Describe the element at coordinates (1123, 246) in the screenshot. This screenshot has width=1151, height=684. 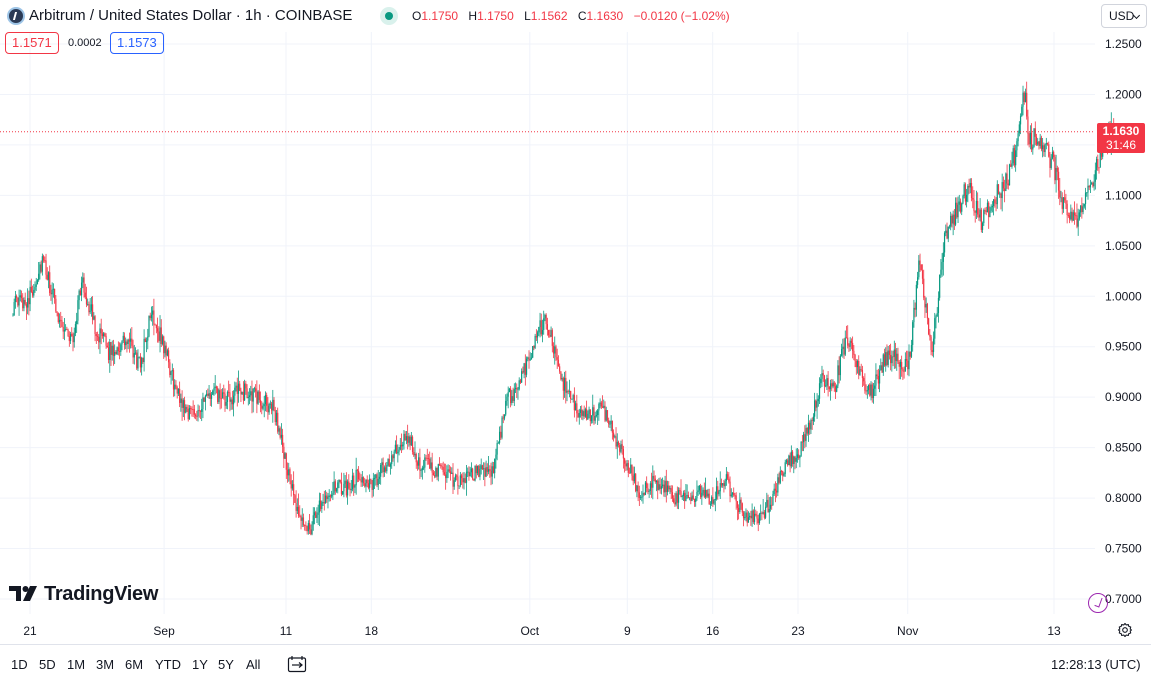
I see `price-tick-label: 1.0500` at that location.